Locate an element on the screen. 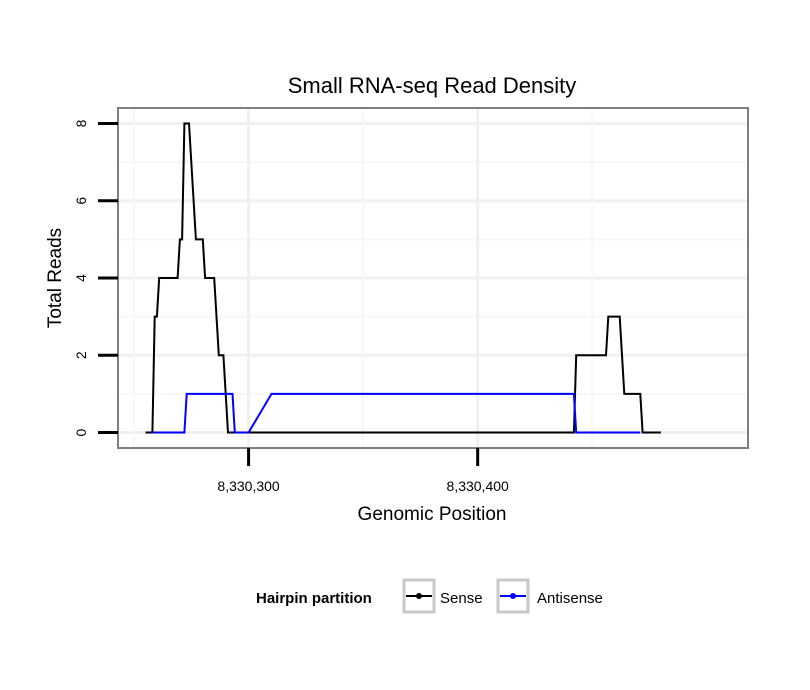  series-line-antisense is located at coordinates (396, 413).